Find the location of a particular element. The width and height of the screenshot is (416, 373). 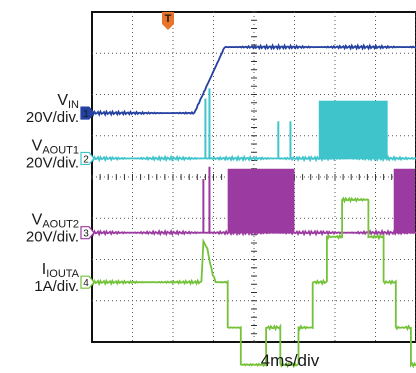

vin-name-label: VIN is located at coordinates (68, 101).